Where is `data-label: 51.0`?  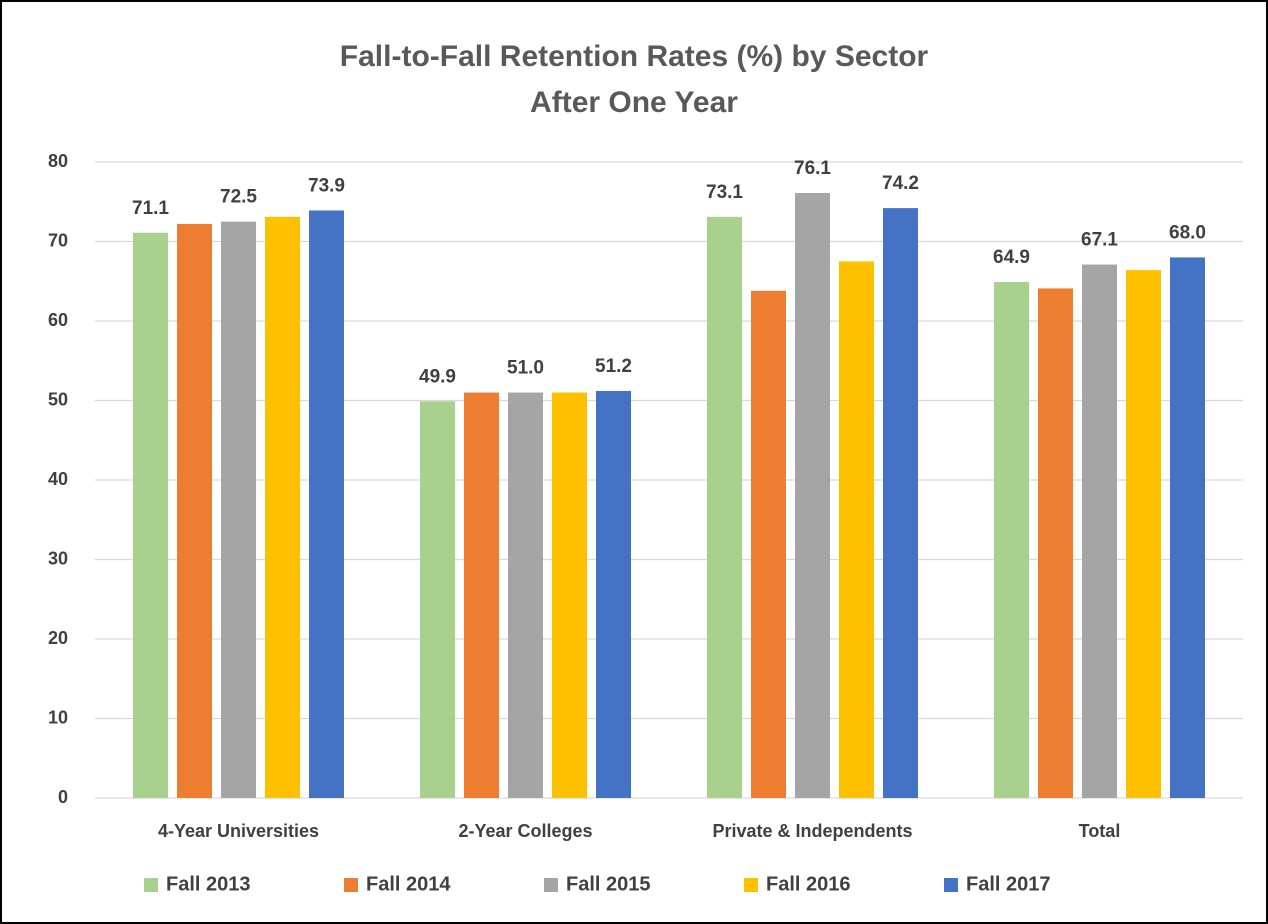 data-label: 51.0 is located at coordinates (525, 368).